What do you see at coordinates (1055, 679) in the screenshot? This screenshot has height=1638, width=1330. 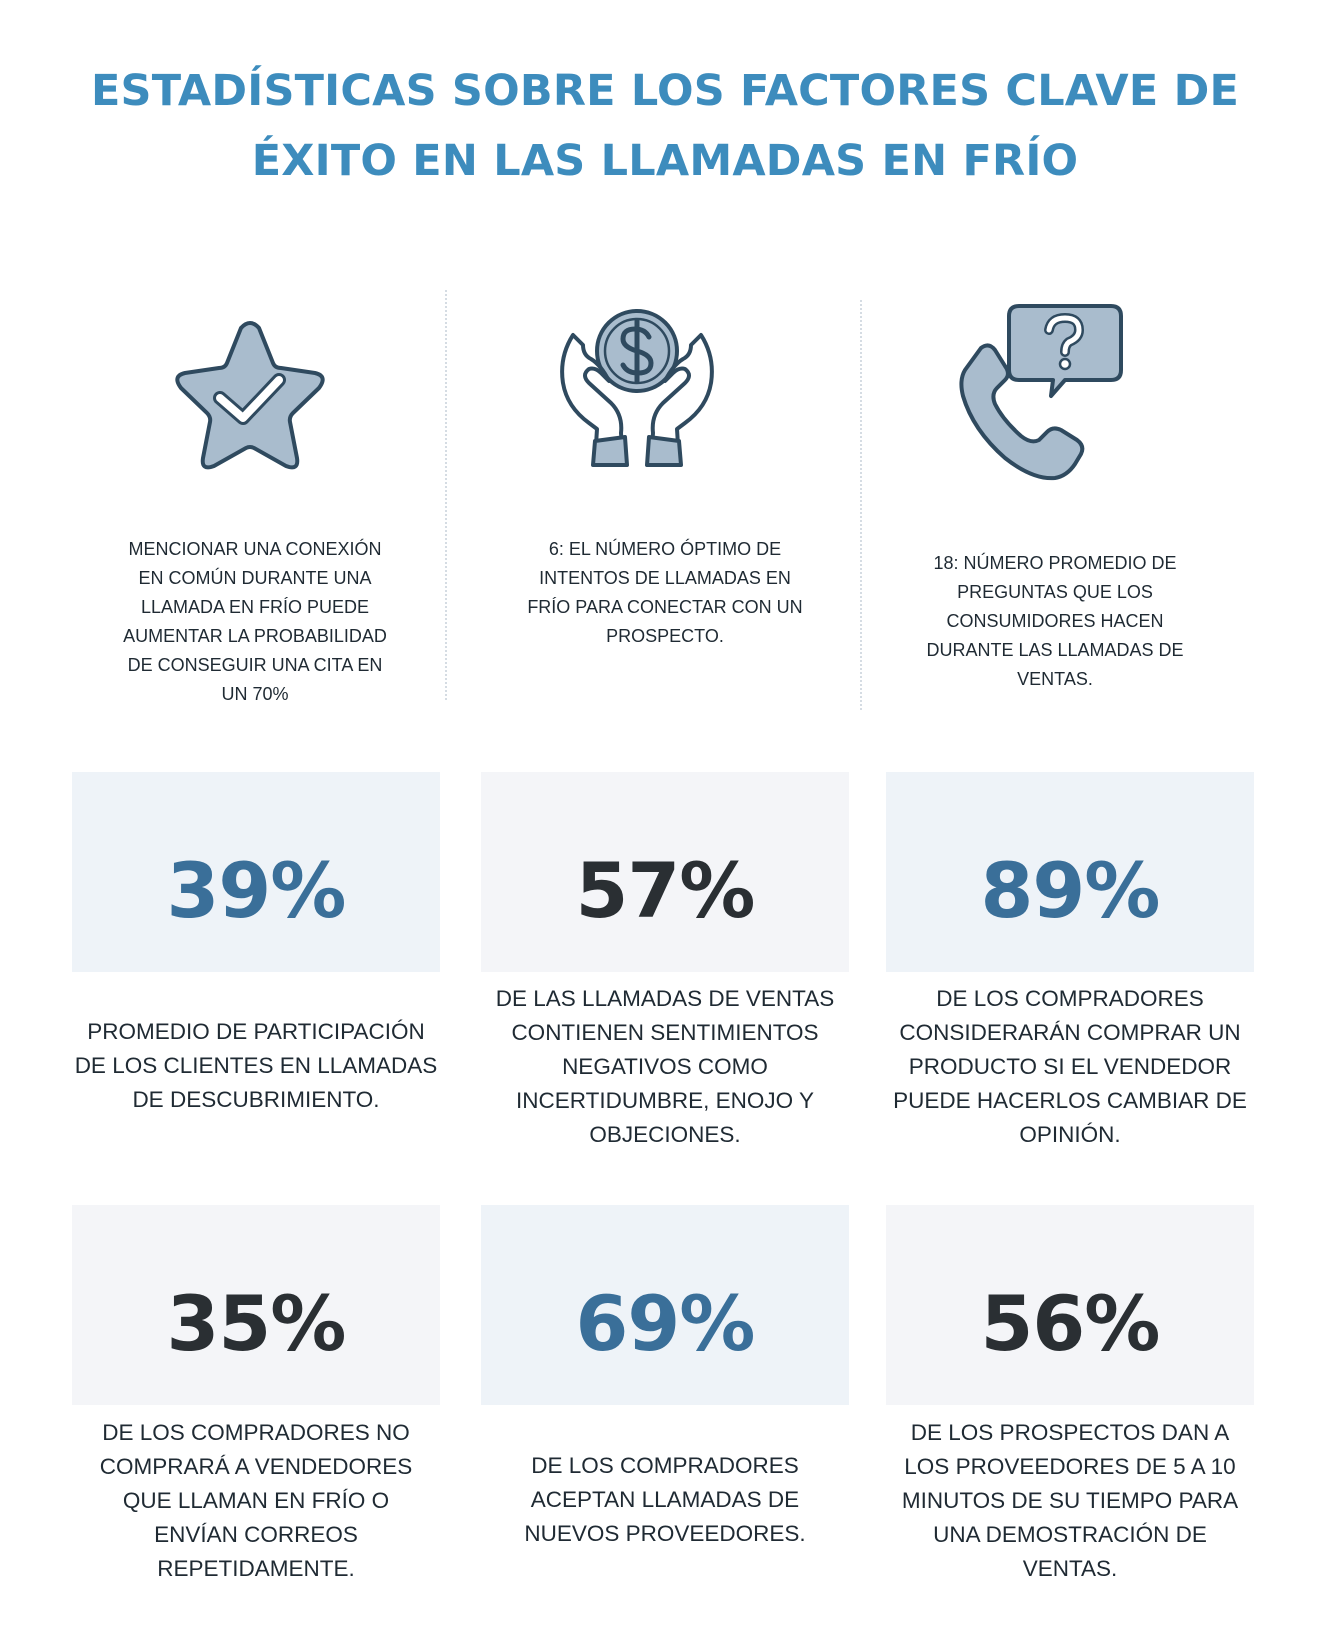 I see `fact-text-line: VENTAS.` at bounding box center [1055, 679].